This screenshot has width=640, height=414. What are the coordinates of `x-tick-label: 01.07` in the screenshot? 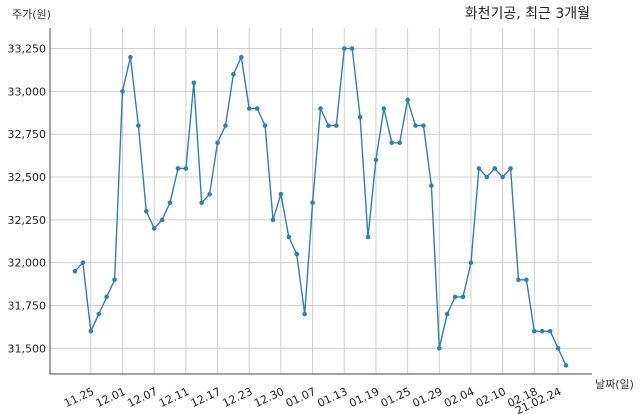 It's located at (301, 397).